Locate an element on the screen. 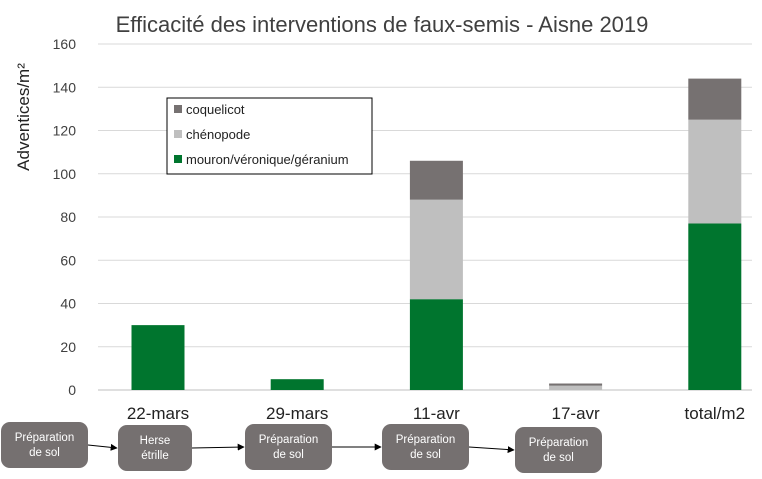  category-label: 29-mars is located at coordinates (297, 413).